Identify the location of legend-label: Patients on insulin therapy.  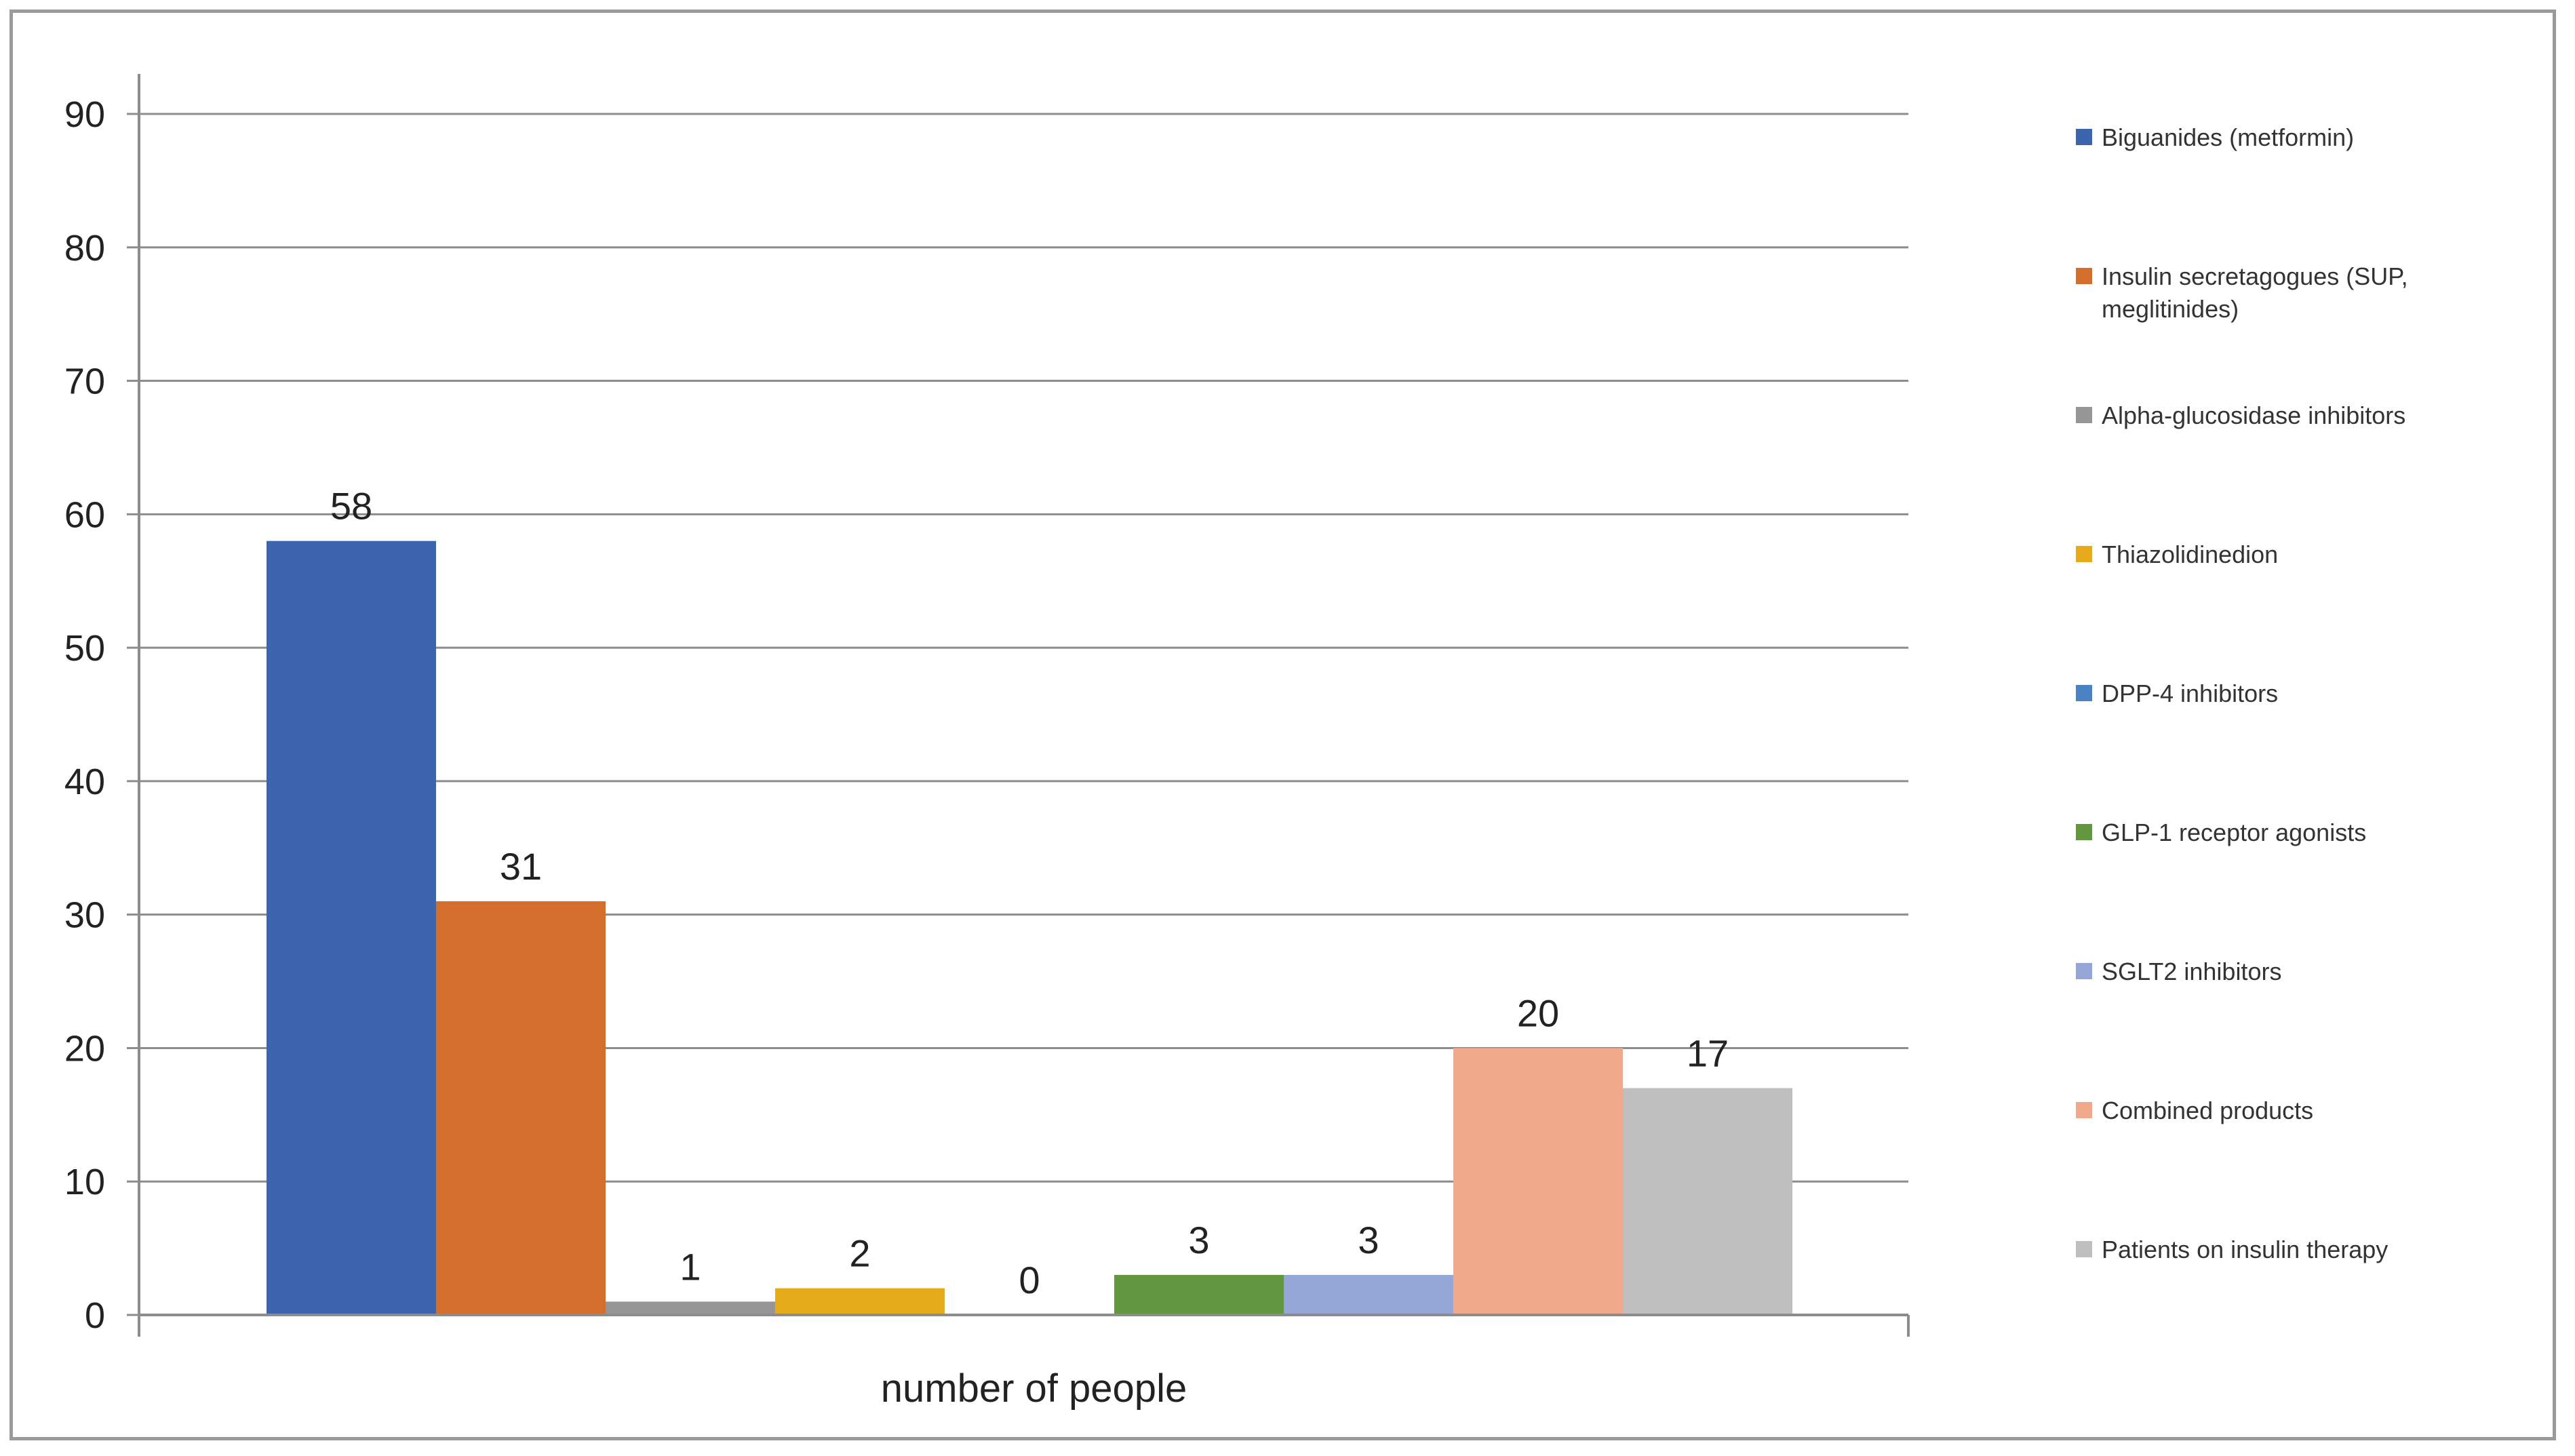
(2245, 1249).